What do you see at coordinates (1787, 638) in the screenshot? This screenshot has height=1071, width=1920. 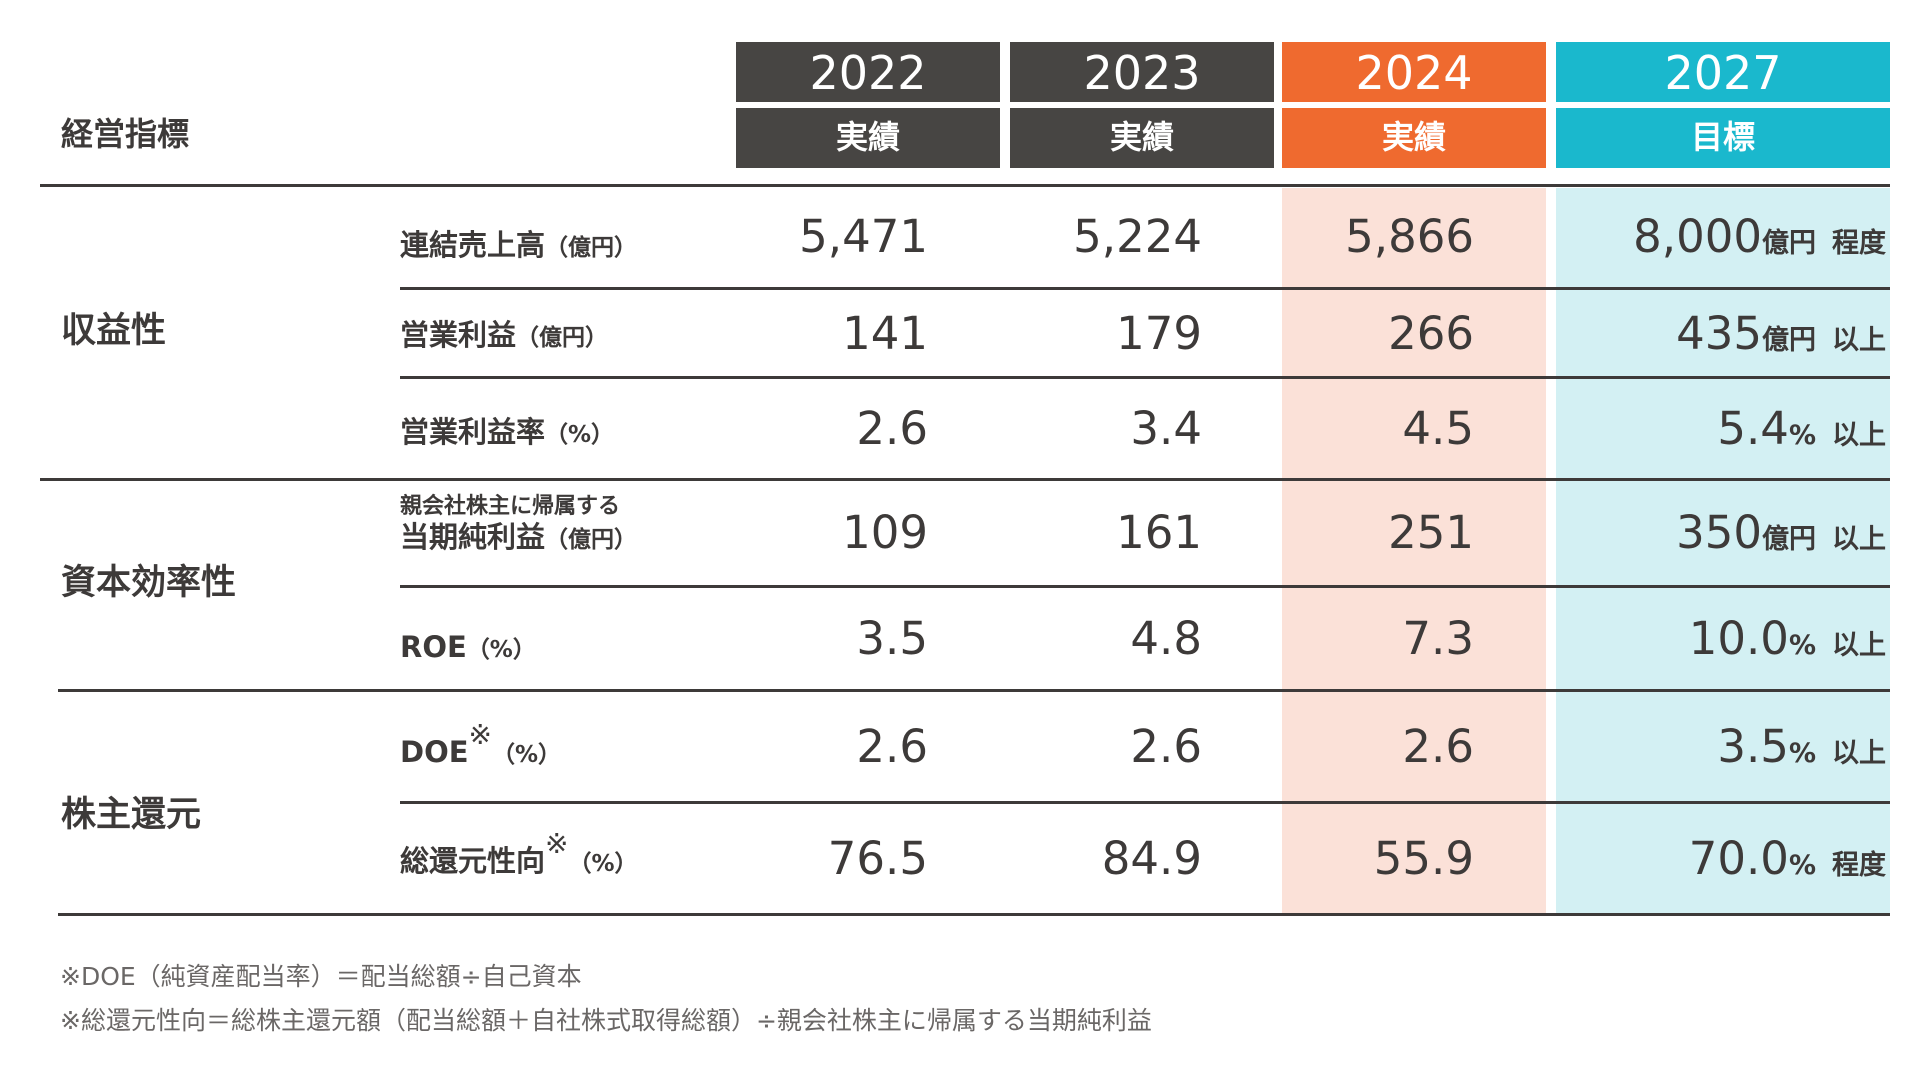 I see `target-2027: 10.0% 以上` at bounding box center [1787, 638].